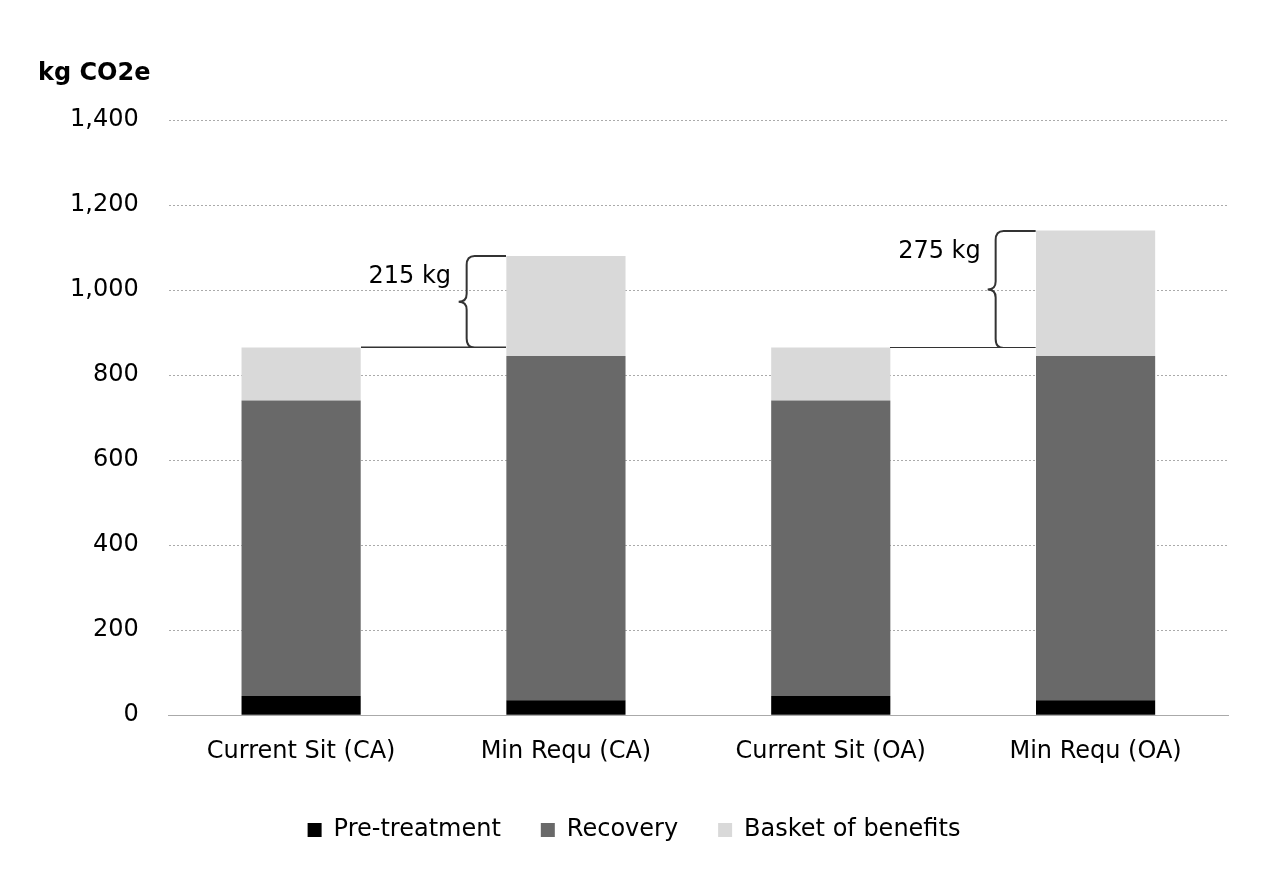 The image size is (1268, 872). I want to click on x-tick-label: Current Sit (CA), so click(301, 749).